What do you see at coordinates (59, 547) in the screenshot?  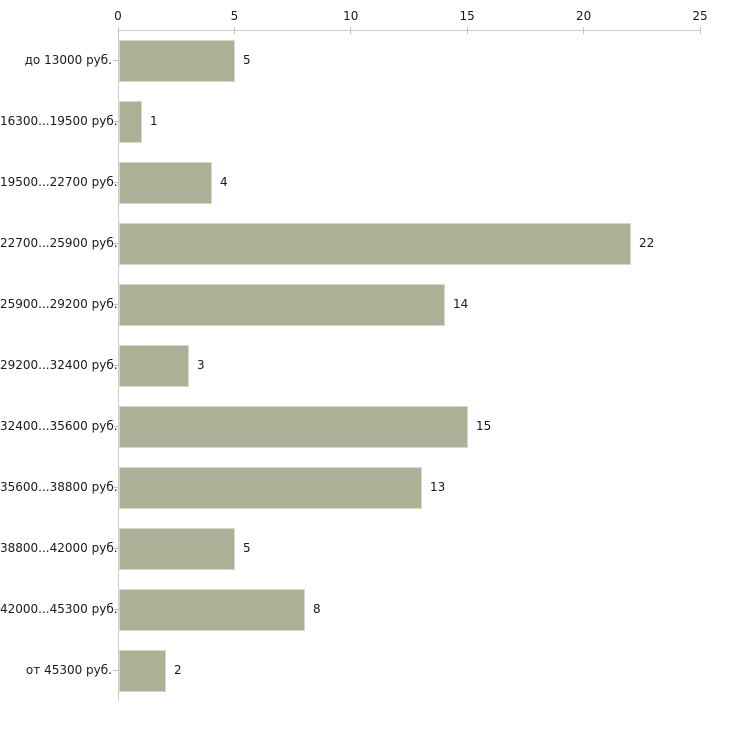 I see `category-label: 38800...42000 руб.` at bounding box center [59, 547].